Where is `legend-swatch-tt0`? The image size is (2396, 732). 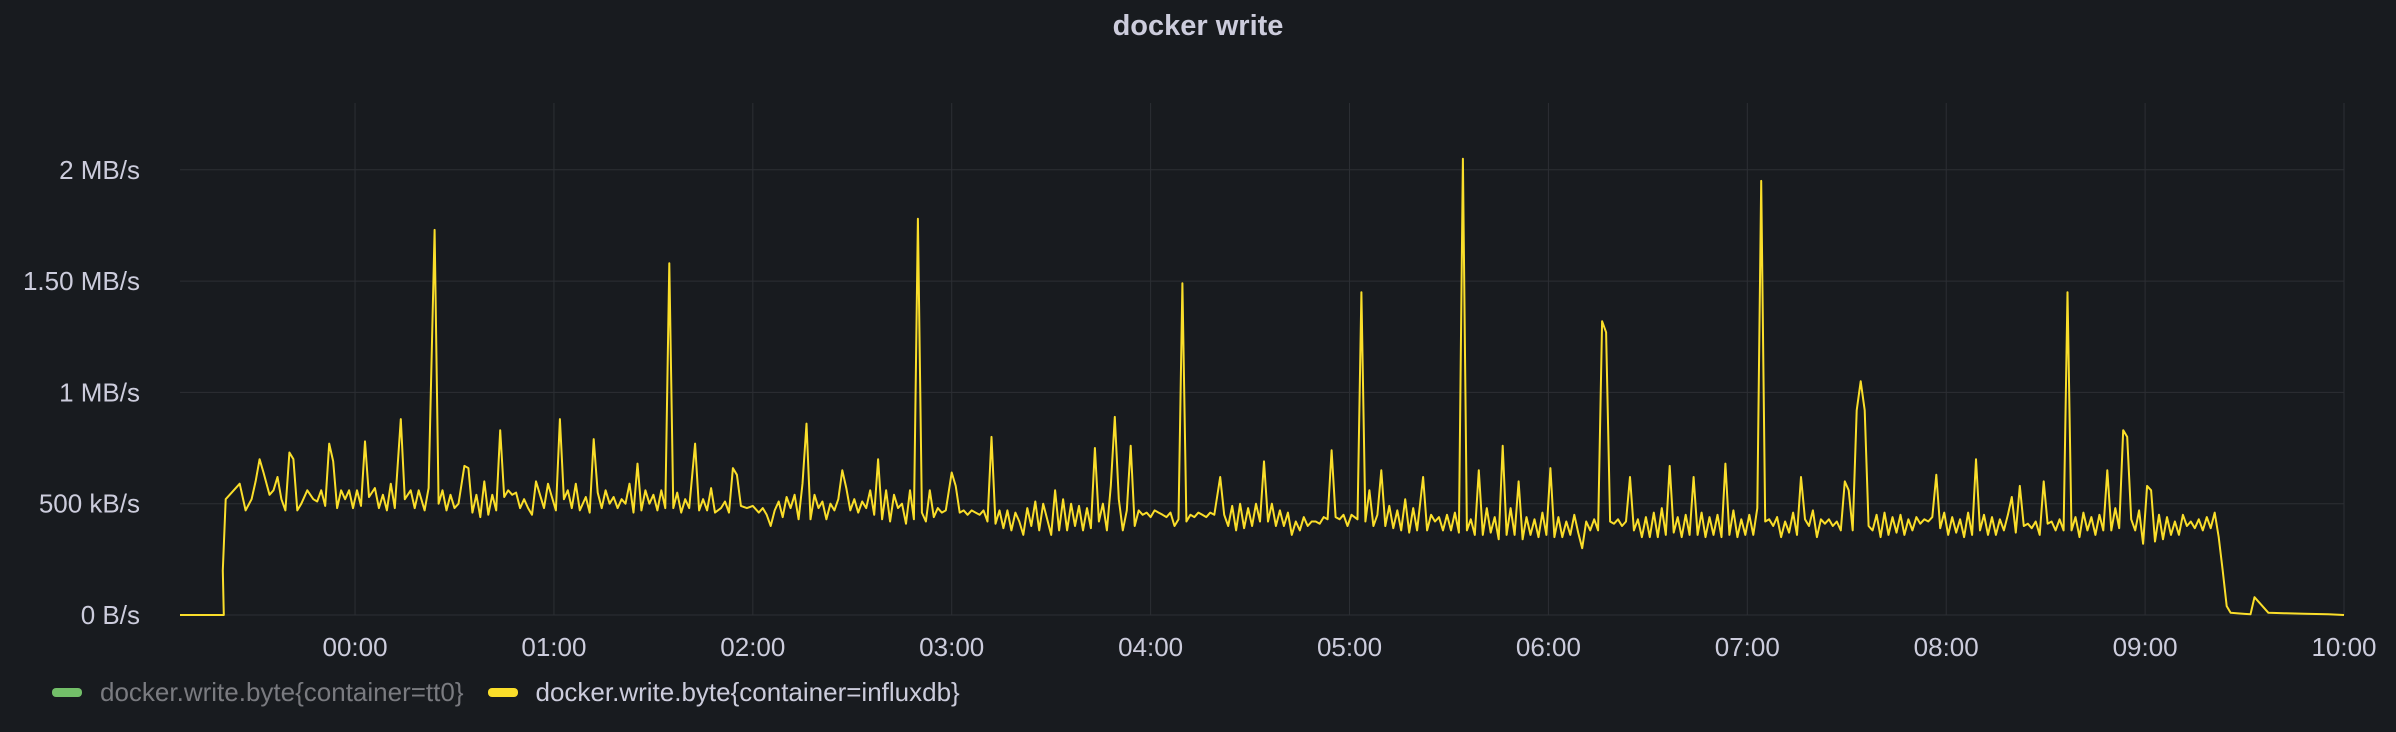
legend-swatch-tt0 is located at coordinates (67, 692).